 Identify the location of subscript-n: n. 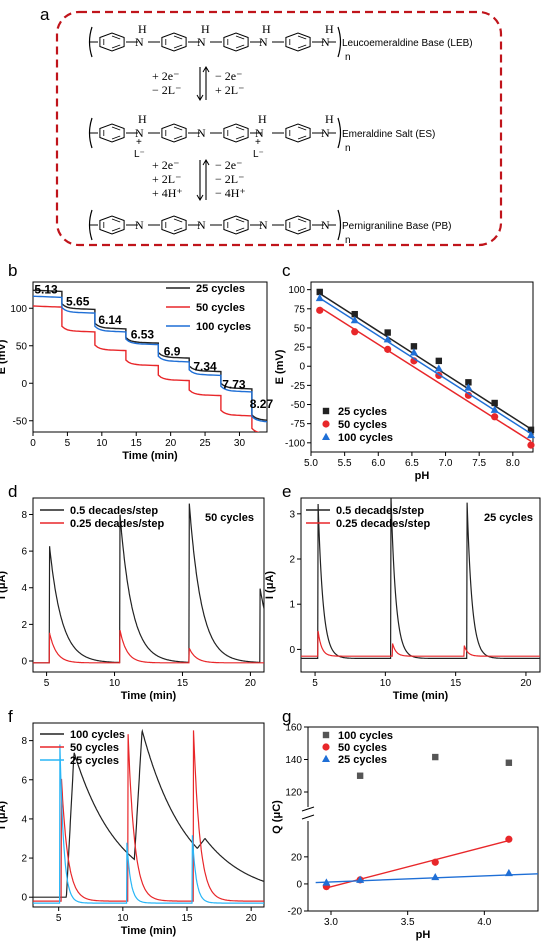
(348, 57).